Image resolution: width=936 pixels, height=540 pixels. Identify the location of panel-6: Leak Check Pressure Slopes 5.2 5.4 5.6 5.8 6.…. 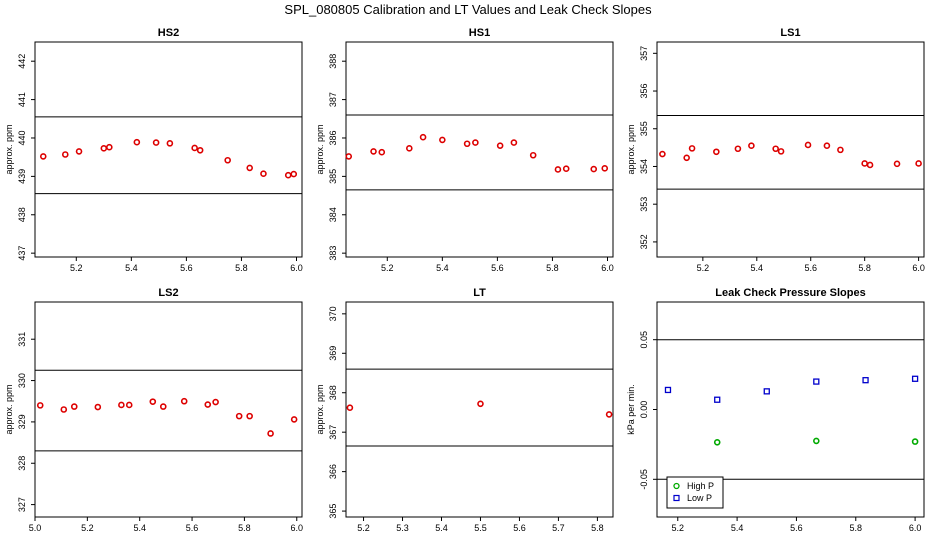
(775, 410).